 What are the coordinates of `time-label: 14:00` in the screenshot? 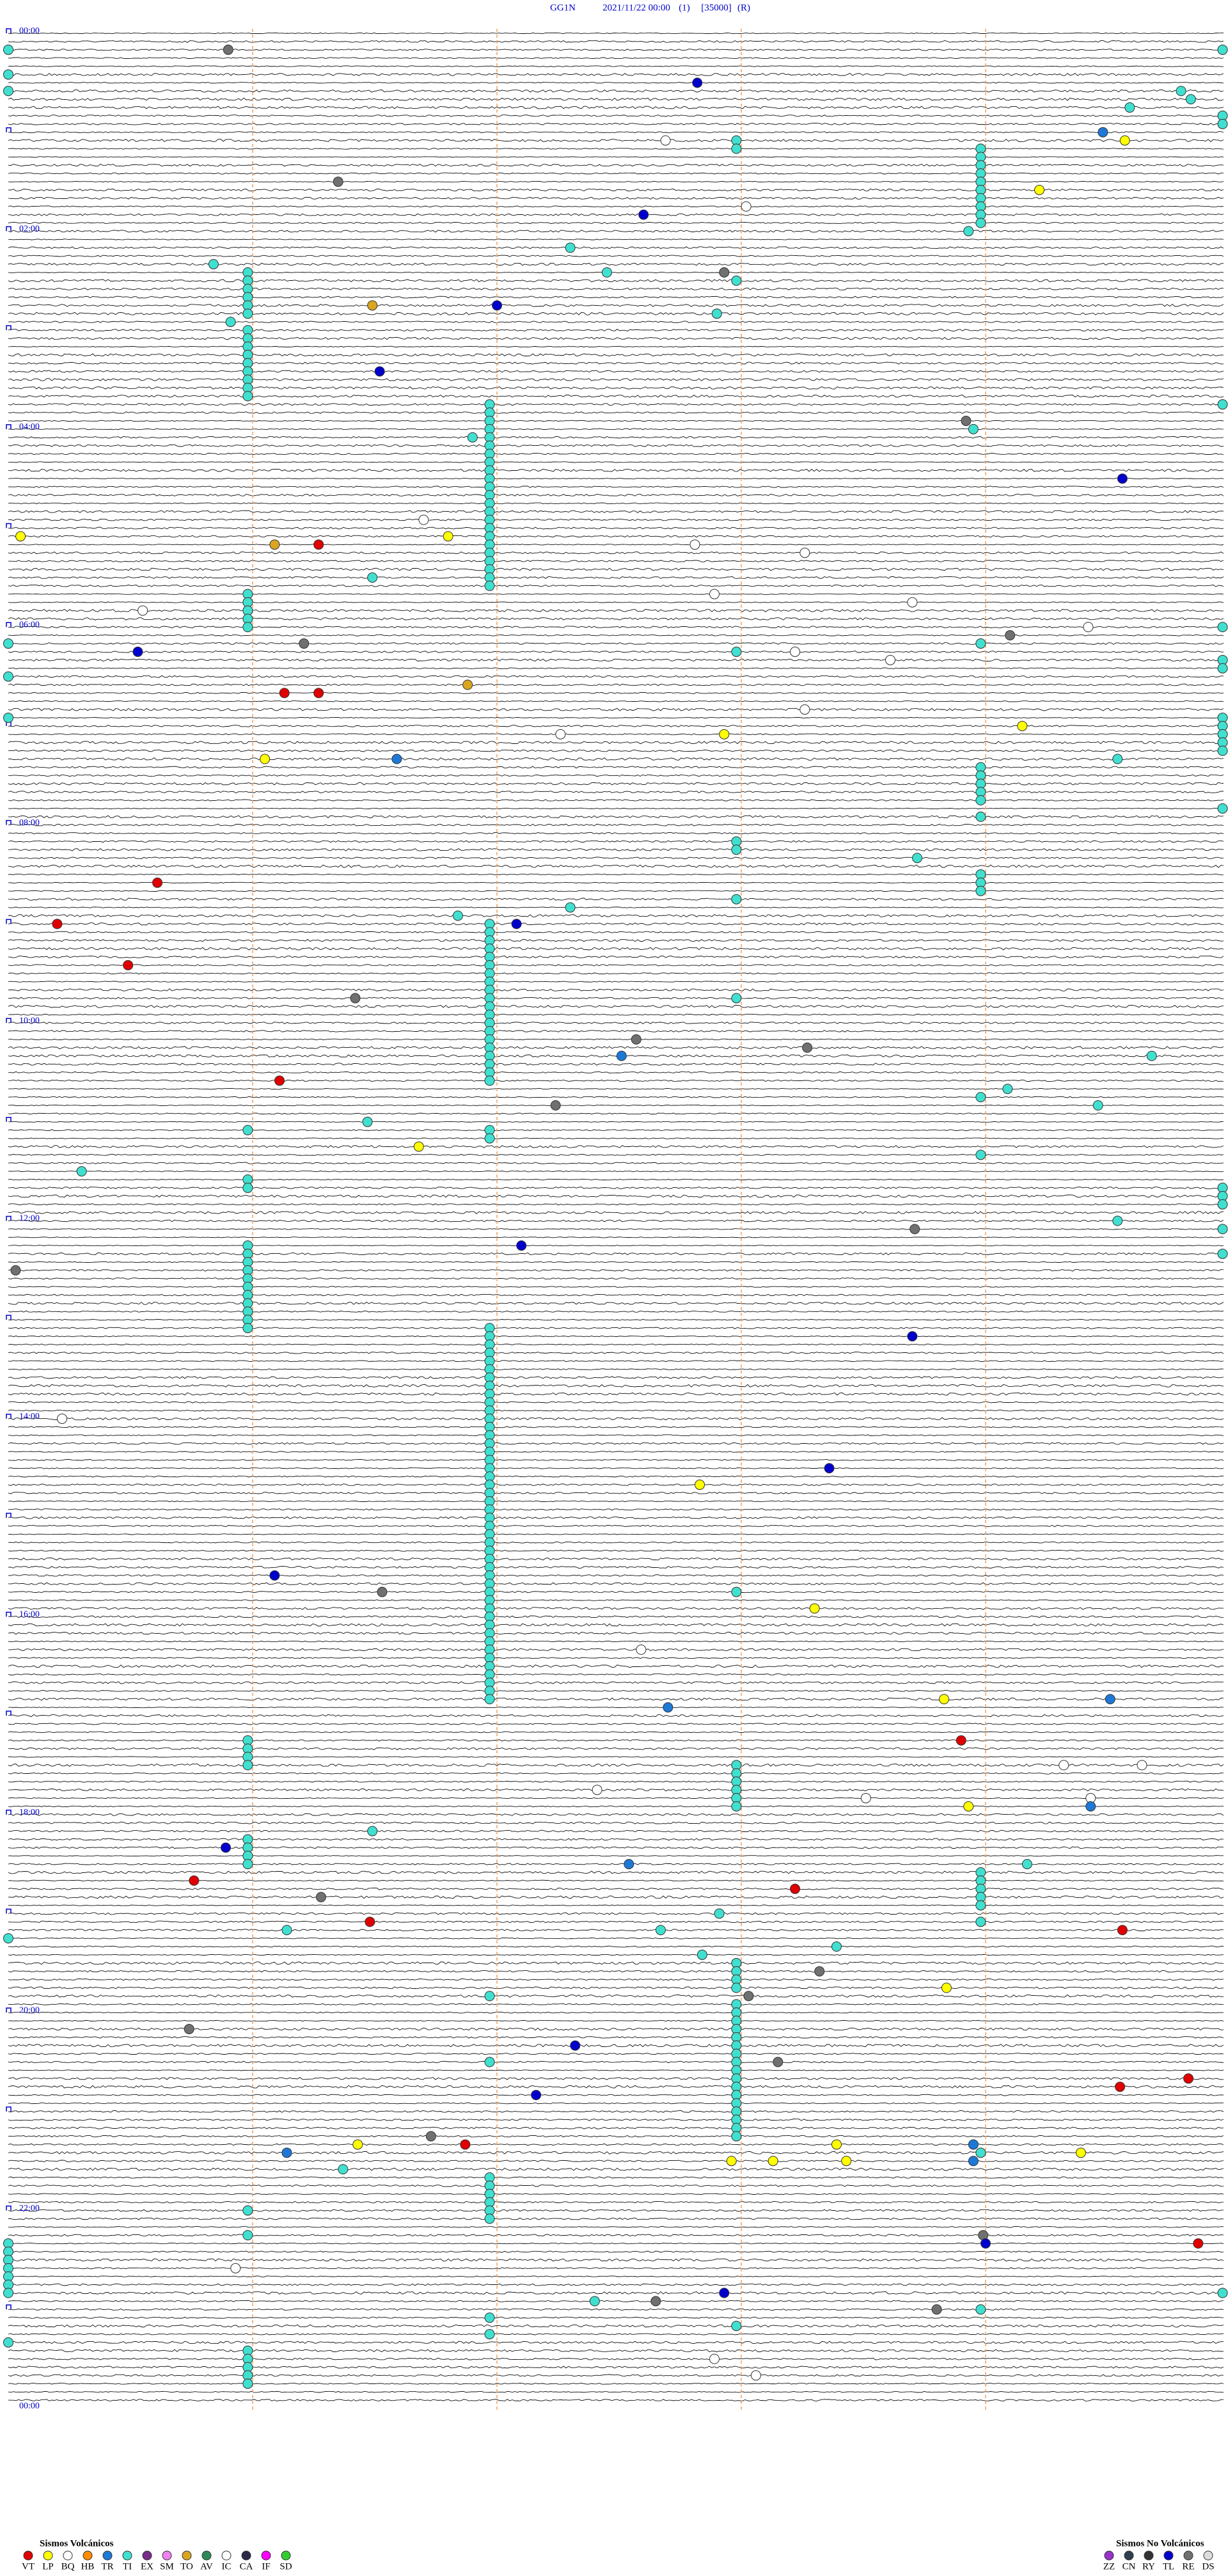 It's located at (29, 1417).